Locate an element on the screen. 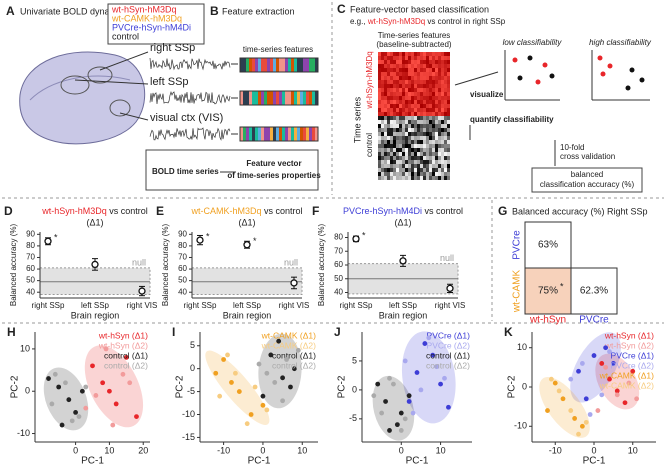 The width and height of the screenshot is (666, 466). y-axis-label: Balanced accuracy (%) is located at coordinates (13, 265).